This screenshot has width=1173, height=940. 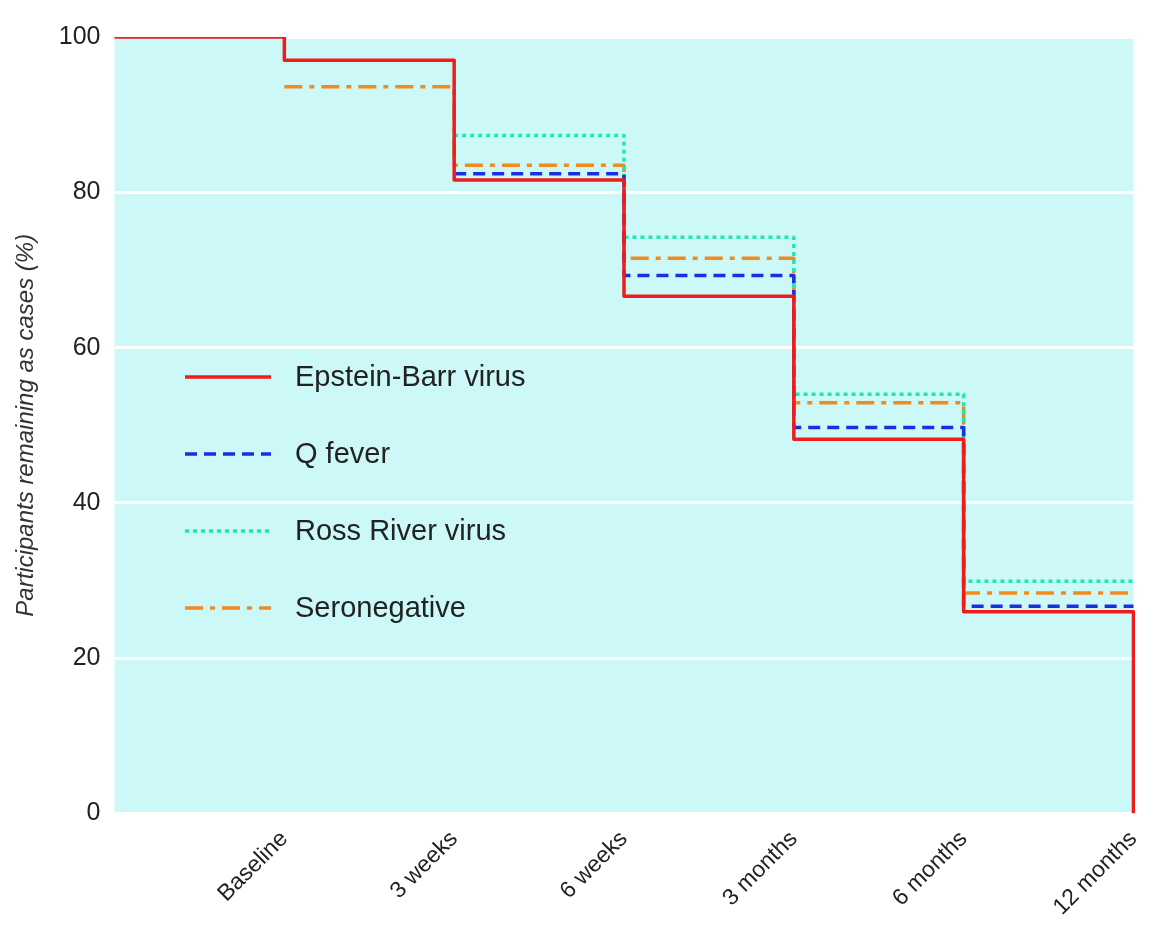 I want to click on y-tick-label: 40, so click(x=86, y=500).